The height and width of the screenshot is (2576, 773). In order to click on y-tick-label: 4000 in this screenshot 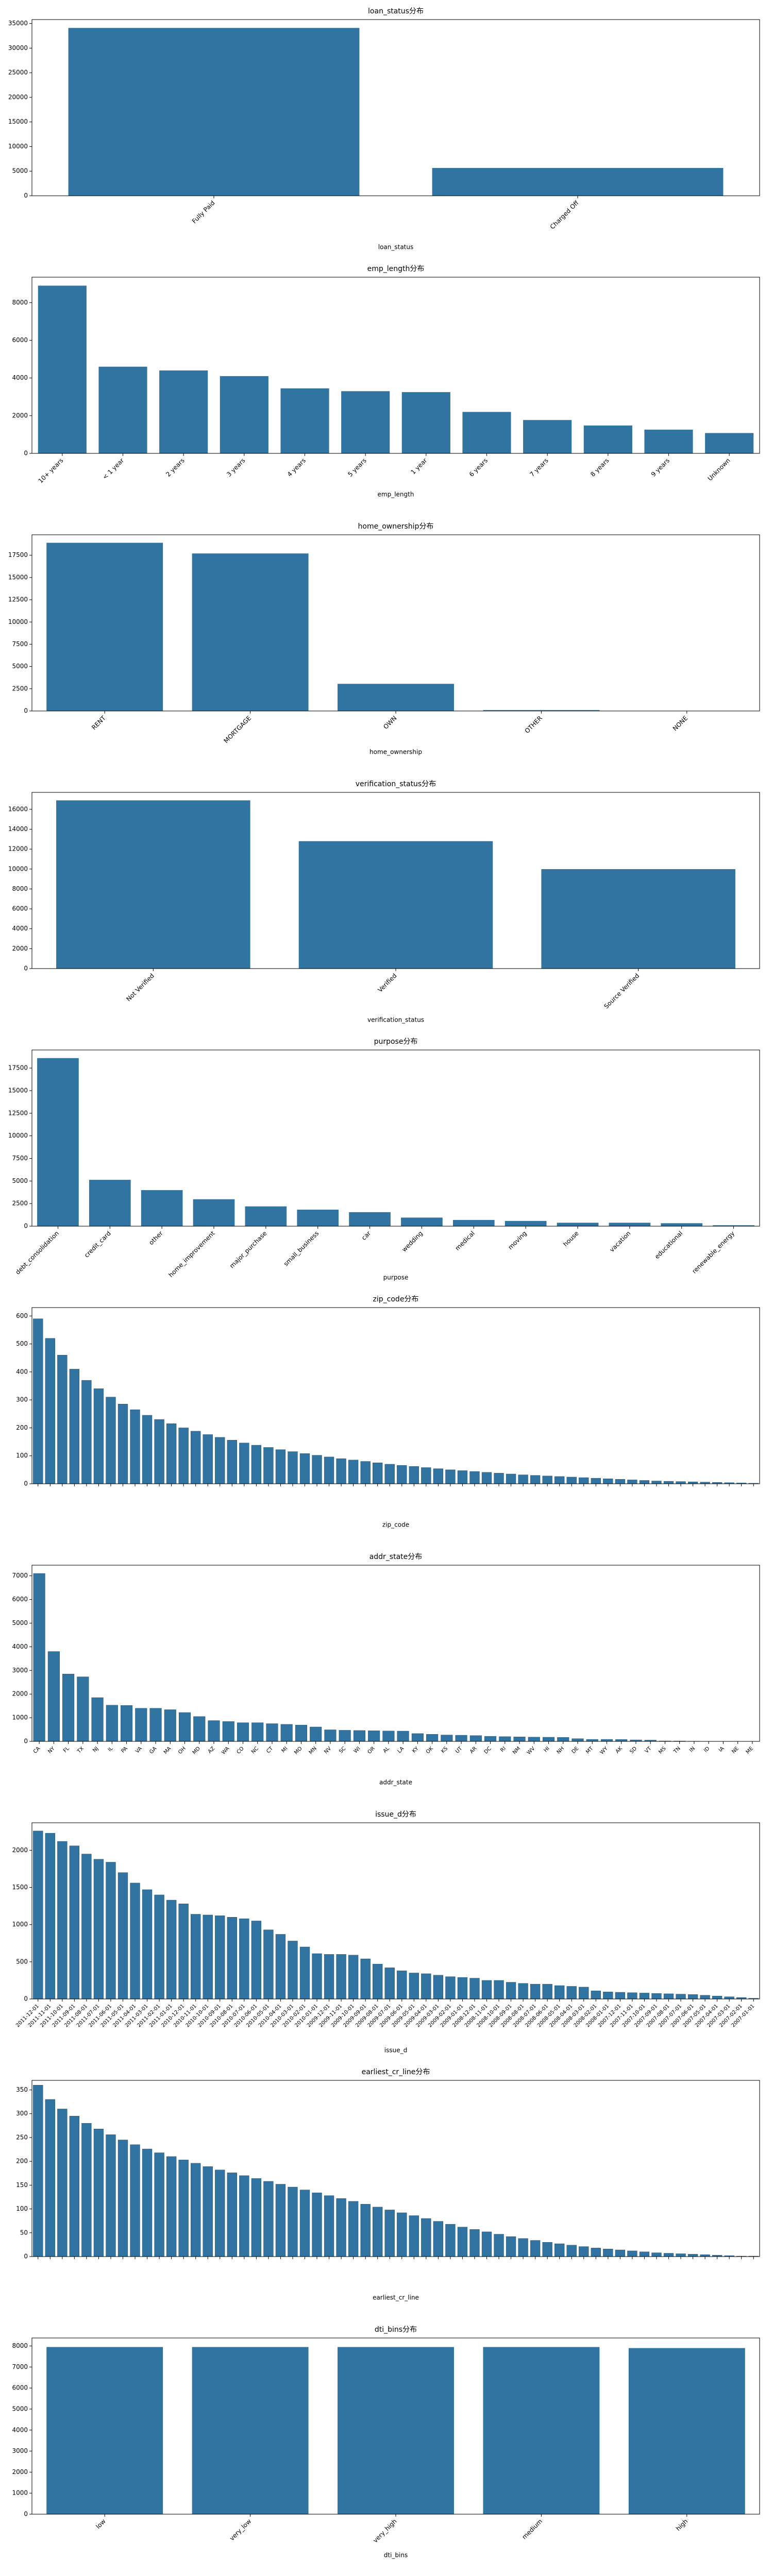, I will do `click(20, 377)`.